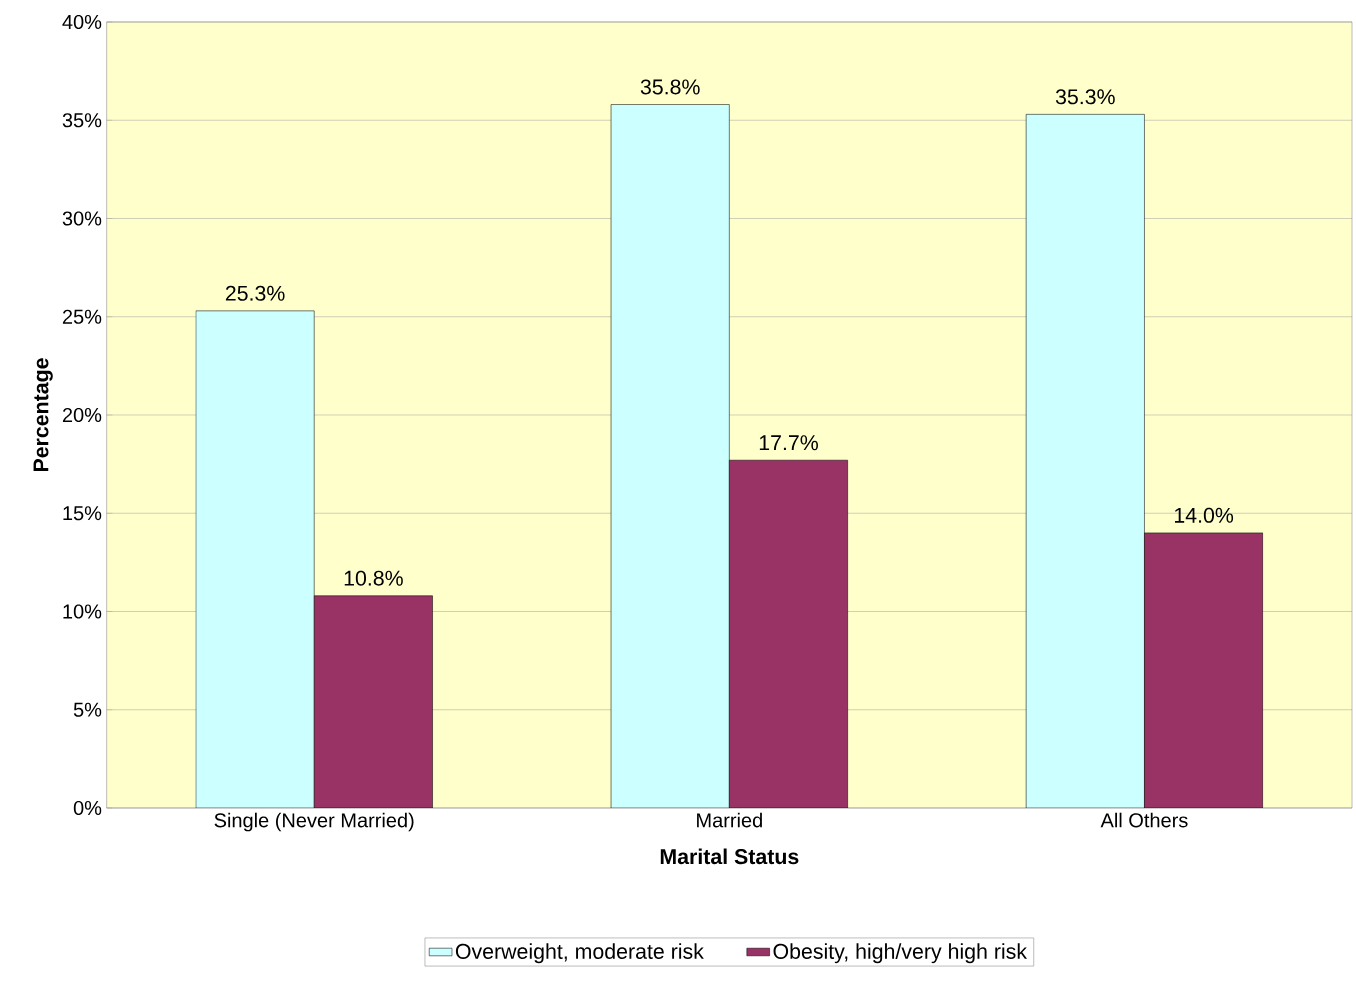  I want to click on y-tick-label: 25%, so click(82, 316).